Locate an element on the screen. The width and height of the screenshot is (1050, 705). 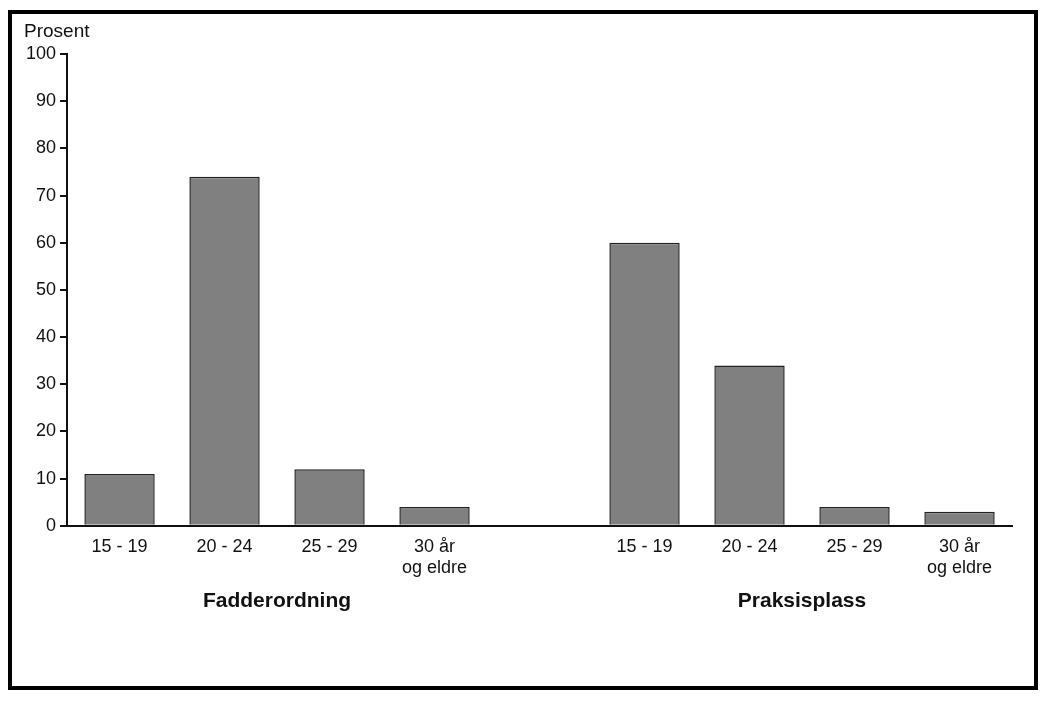
y-tick-label: 50 is located at coordinates (46, 288).